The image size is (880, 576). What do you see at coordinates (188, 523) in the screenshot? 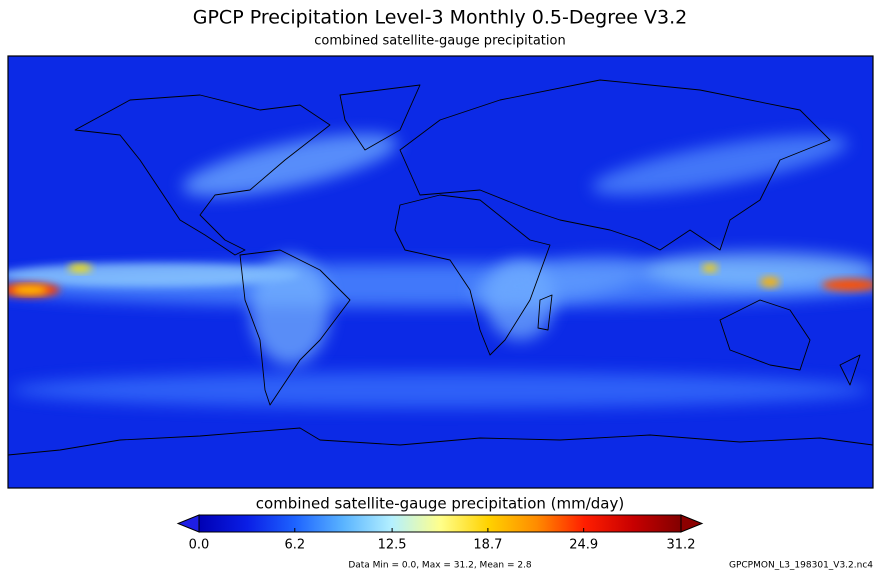
I see `colorbar-under` at bounding box center [188, 523].